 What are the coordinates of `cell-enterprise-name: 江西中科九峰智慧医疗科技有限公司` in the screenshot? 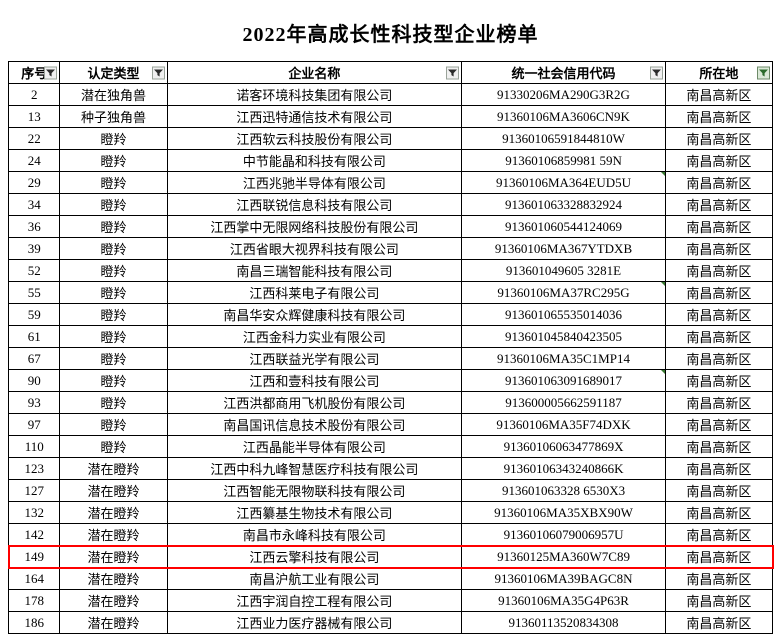 It's located at (314, 468).